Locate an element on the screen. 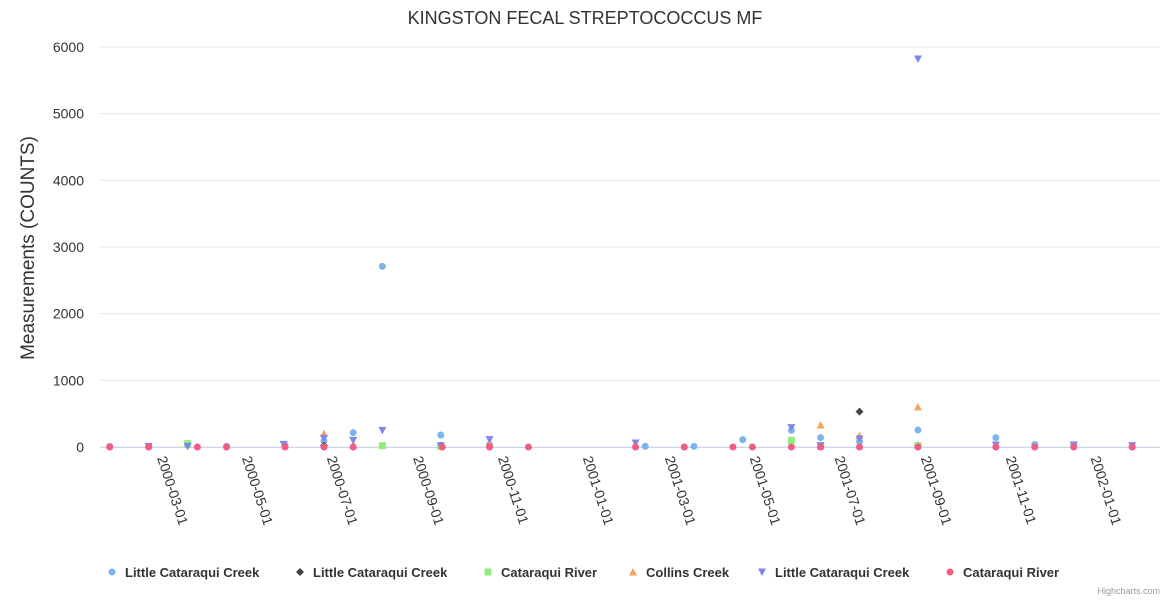 The image size is (1170, 600). y-tick-label: 4000 is located at coordinates (68, 180).